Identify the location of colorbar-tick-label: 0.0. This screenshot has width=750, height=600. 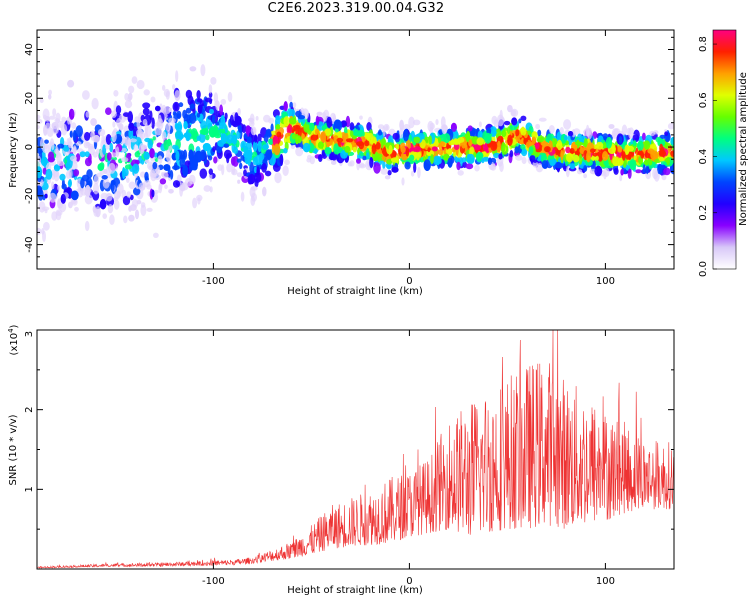
(703, 269).